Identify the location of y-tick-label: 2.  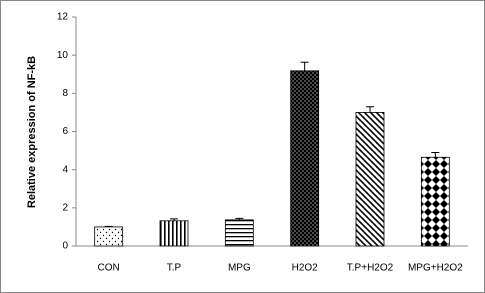
(65, 207).